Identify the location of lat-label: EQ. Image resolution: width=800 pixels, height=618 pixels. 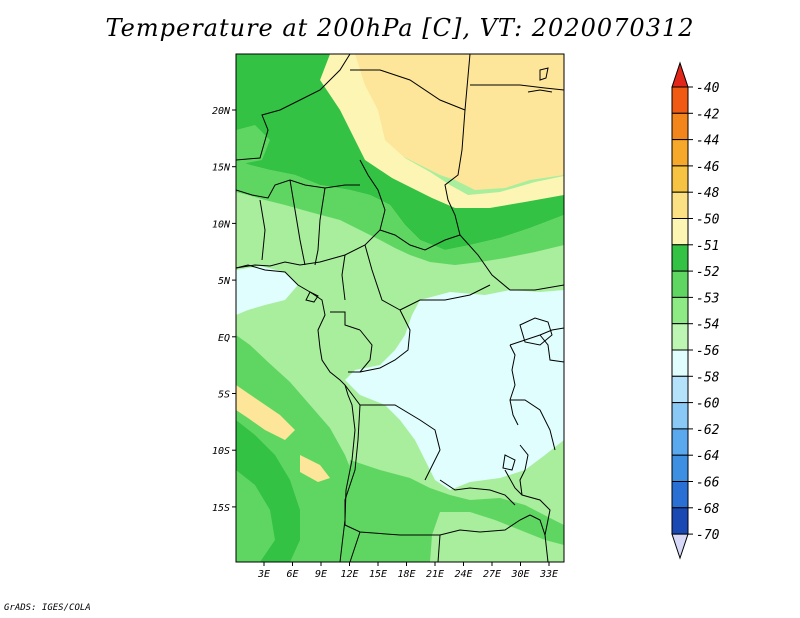
(224, 338).